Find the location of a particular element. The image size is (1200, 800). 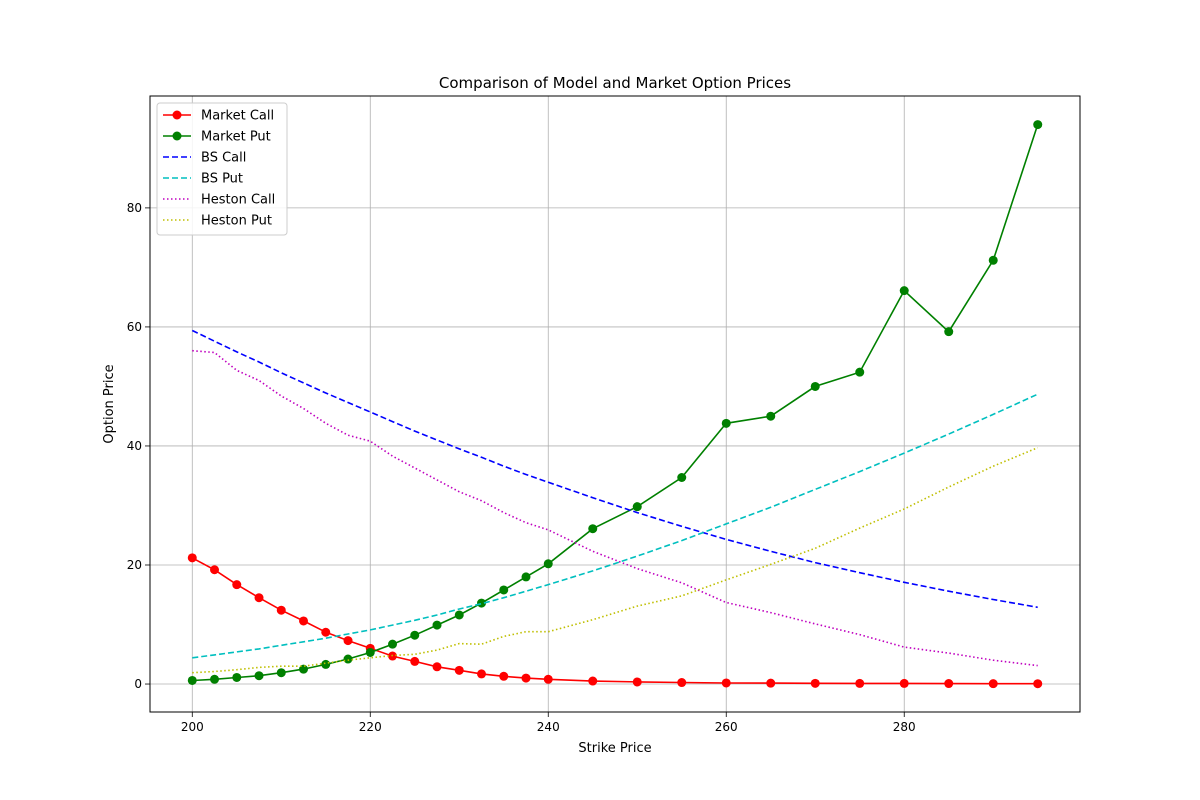

y-tick-label: 80 is located at coordinates (134, 208).